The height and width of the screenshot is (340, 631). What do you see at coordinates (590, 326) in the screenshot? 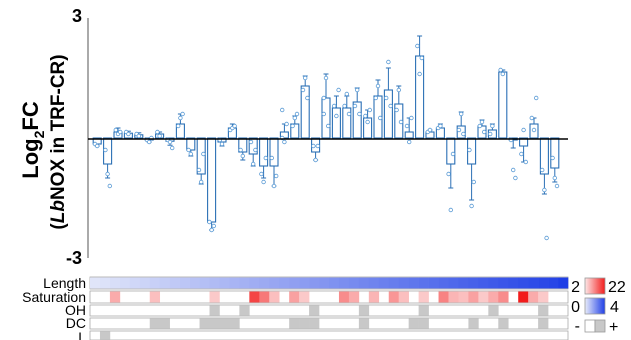
I see `legend-binary-white` at bounding box center [590, 326].